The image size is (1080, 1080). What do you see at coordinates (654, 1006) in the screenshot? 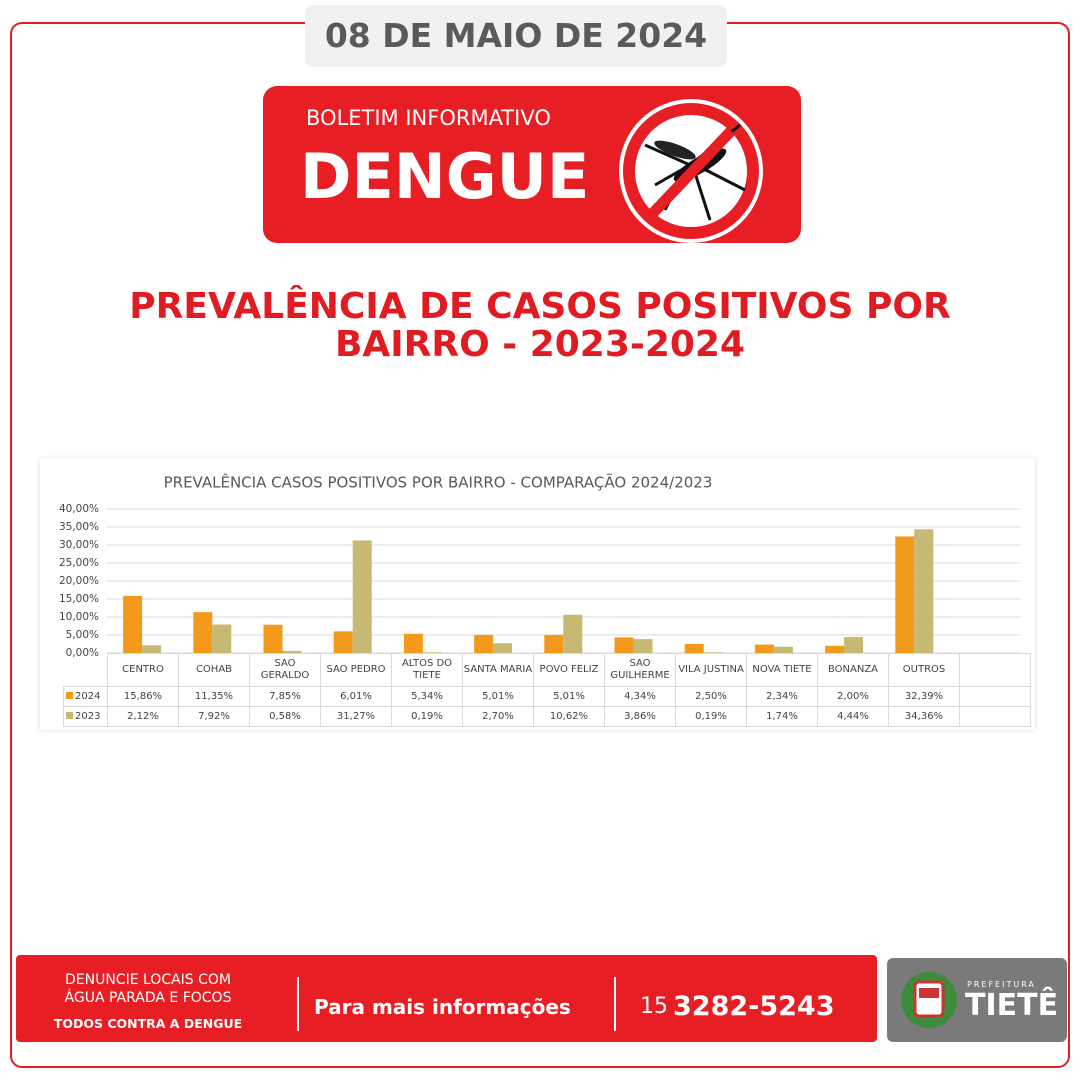
I see `area-code: 15` at bounding box center [654, 1006].